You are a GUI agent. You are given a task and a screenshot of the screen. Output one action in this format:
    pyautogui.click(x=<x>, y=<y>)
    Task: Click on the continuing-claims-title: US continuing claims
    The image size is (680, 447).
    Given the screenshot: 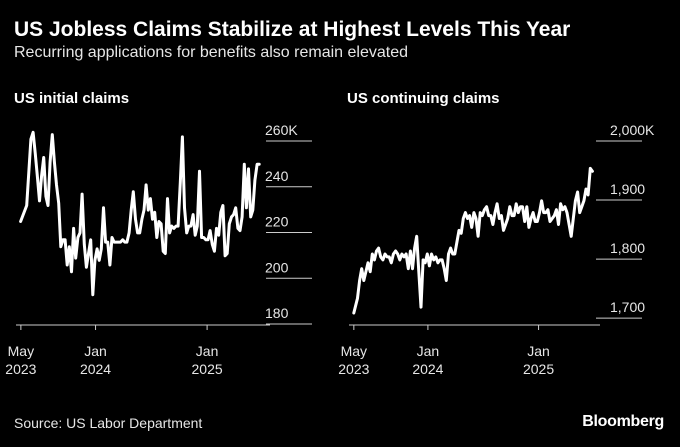 What is the action you would take?
    pyautogui.click(x=423, y=98)
    